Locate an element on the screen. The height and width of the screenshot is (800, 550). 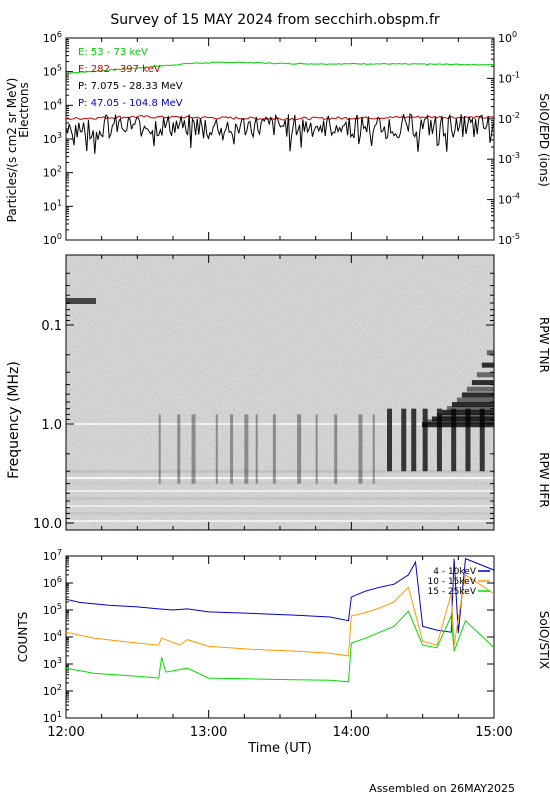
stix-legend-entry: 4 - 10keV is located at coordinates (455, 572).